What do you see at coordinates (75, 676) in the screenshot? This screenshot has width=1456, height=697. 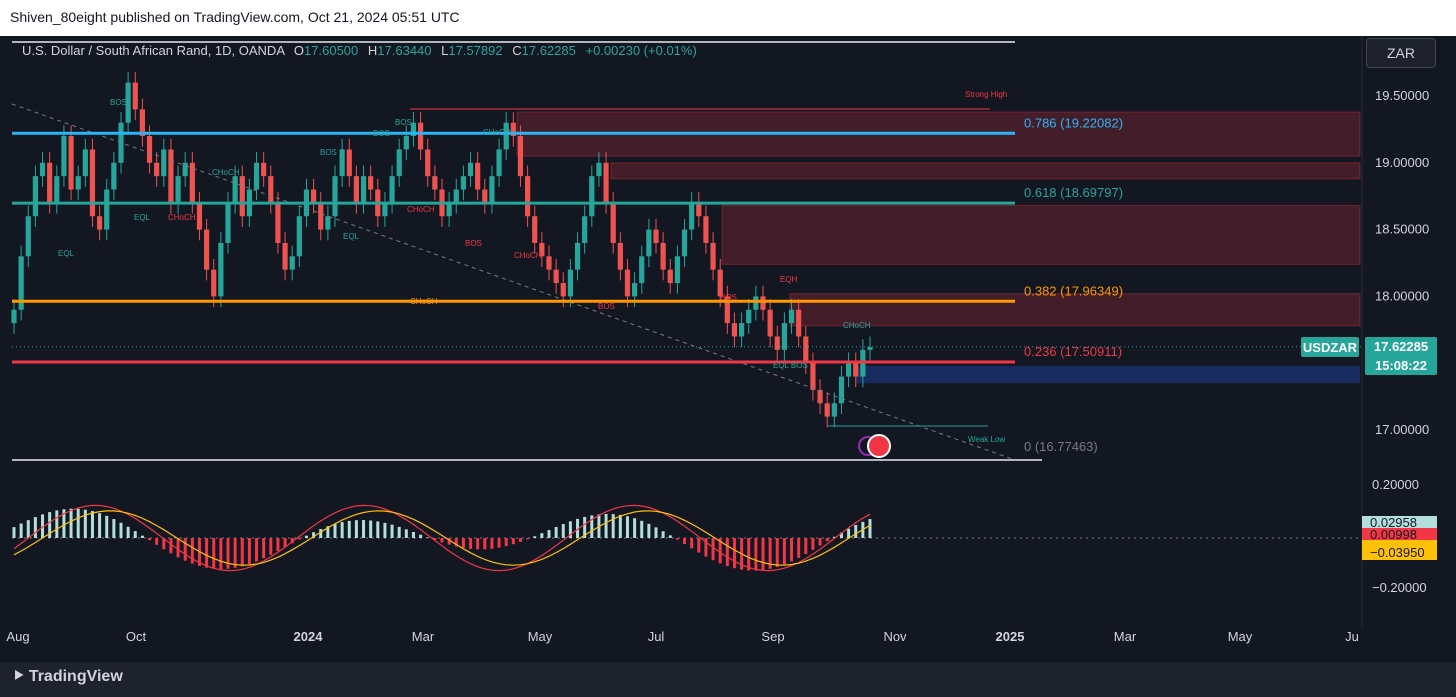 I see `logo-text: TradingView` at bounding box center [75, 676].